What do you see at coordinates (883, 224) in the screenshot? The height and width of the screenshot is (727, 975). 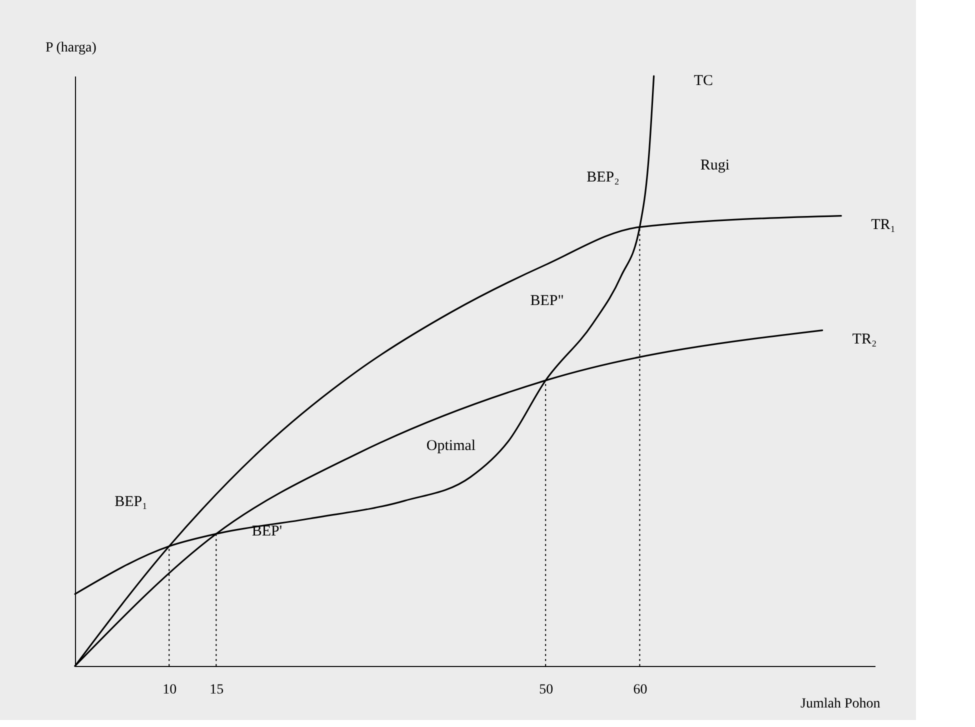 I see `text: TR₁` at bounding box center [883, 224].